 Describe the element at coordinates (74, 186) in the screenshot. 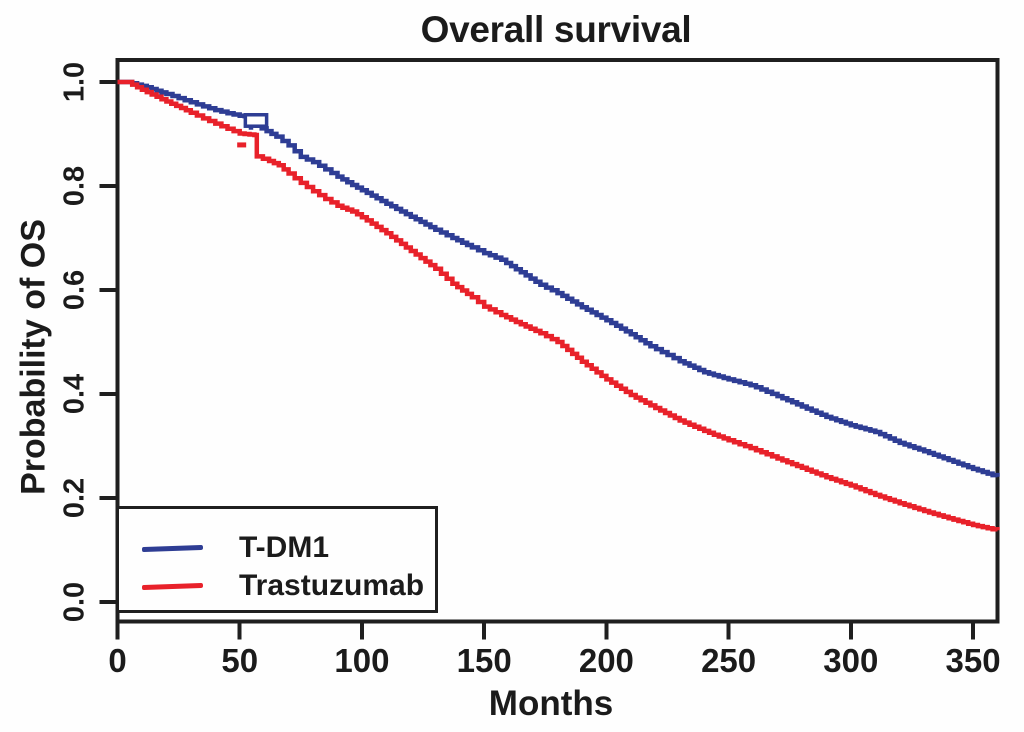

I see `y-tick-label: 0.8` at that location.